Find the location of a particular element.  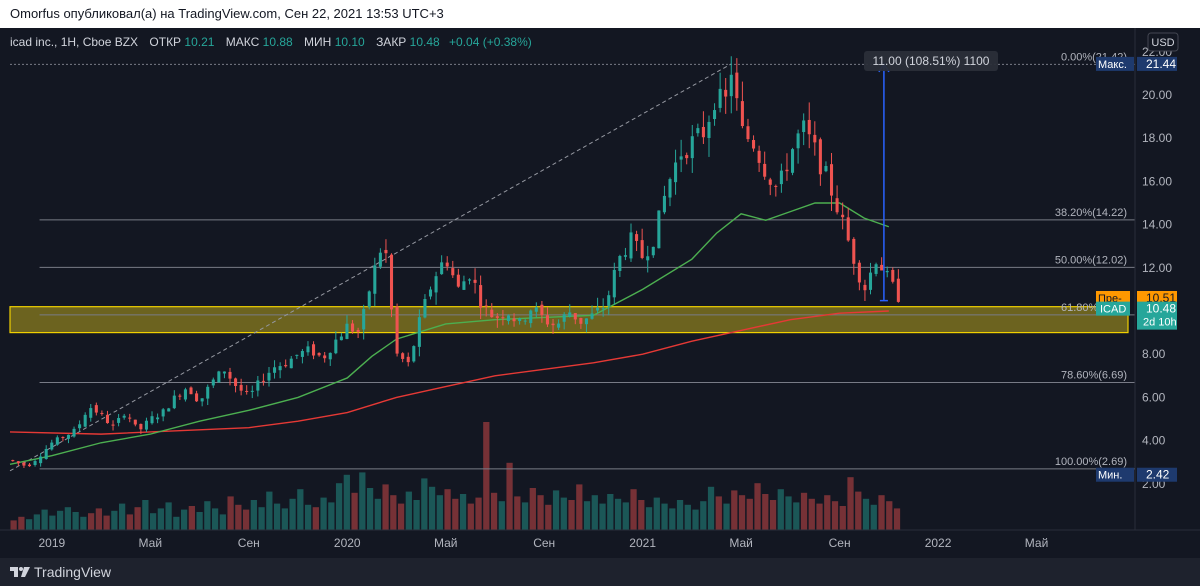

tradingview-brand: TradingView is located at coordinates (73, 572).